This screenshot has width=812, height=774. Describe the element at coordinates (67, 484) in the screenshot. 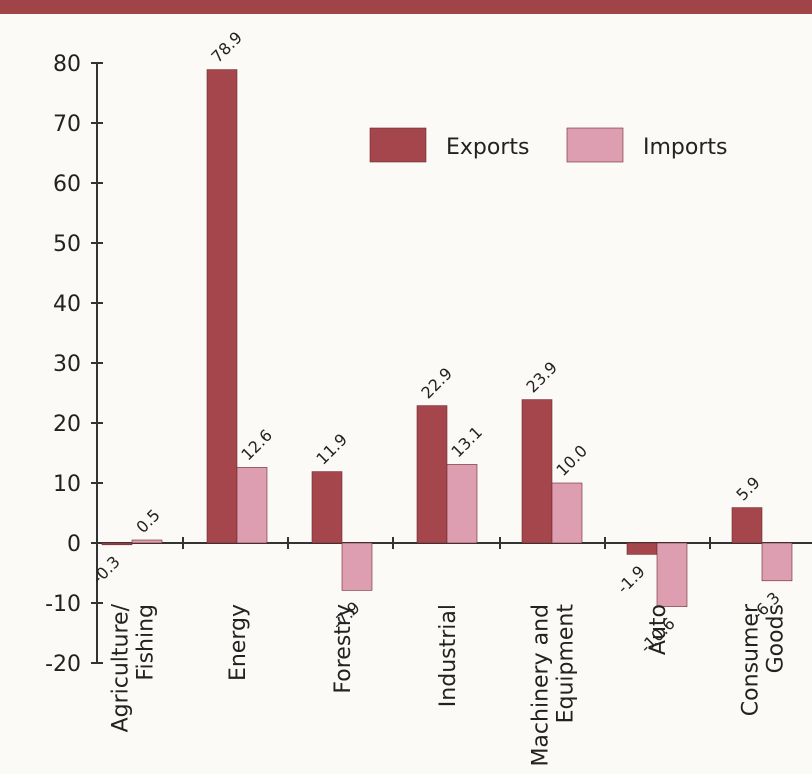

I see `y-tick-label: 10` at that location.